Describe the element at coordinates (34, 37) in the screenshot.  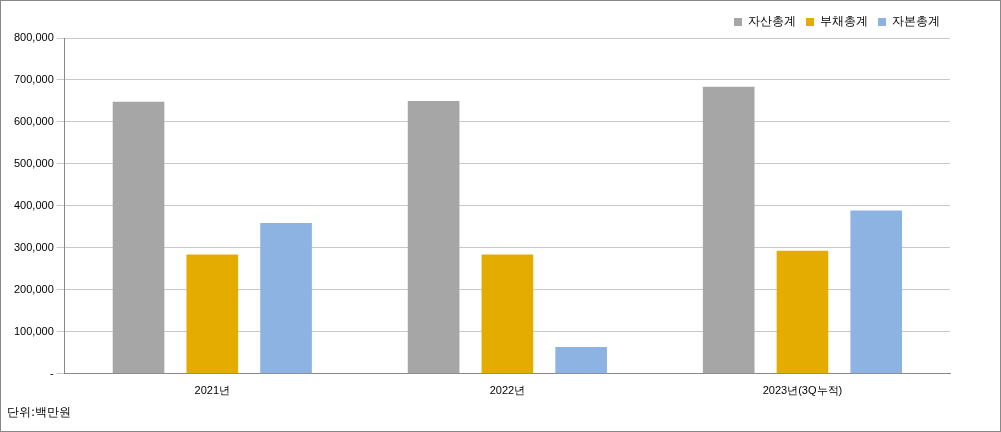
I see `y-tick-label: 800,000` at that location.